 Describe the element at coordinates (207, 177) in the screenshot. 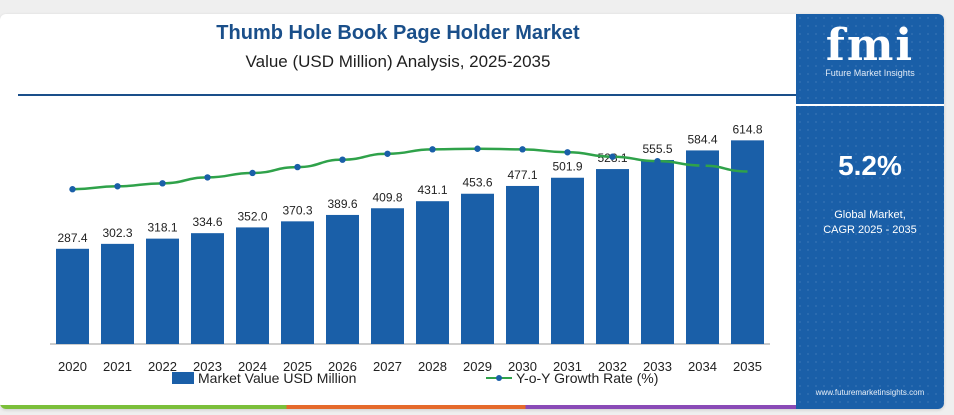

I see `growth-point-2023` at that location.